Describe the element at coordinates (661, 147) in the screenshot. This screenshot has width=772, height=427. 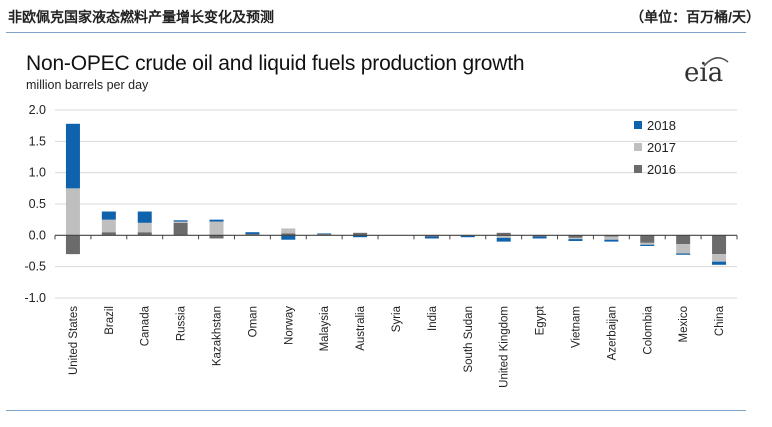
I see `legend-label-2017: 2017` at that location.